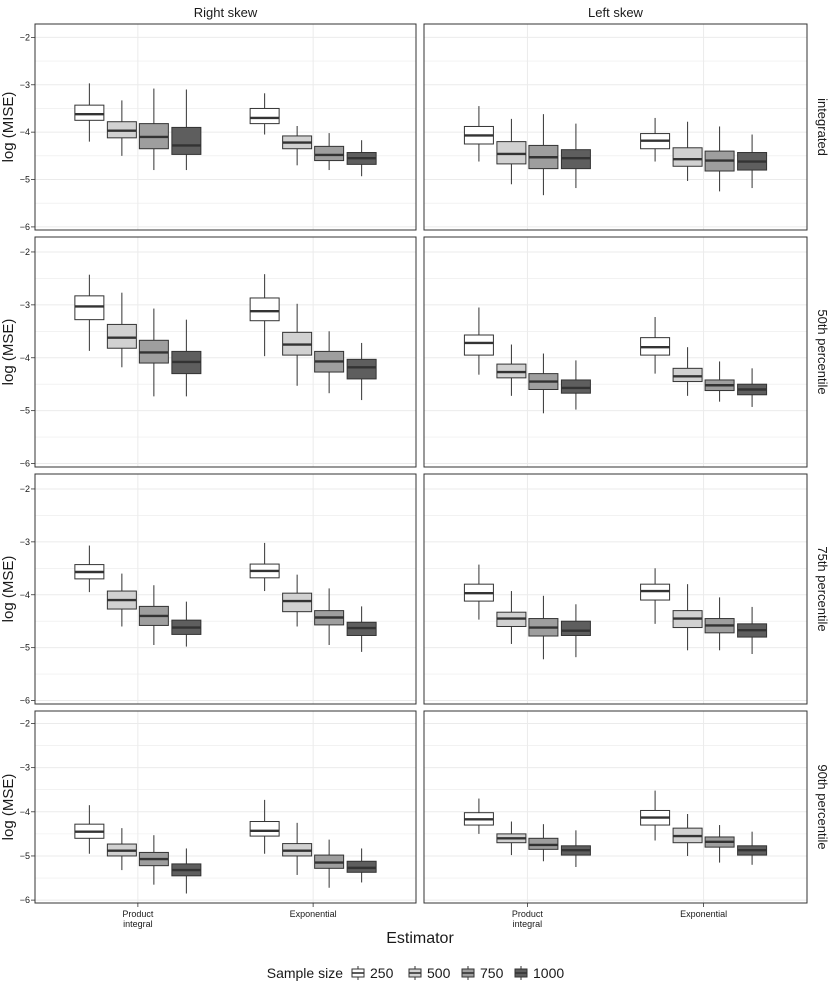 The image size is (830, 997). What do you see at coordinates (382, 973) in the screenshot?
I see `legend-label: 250` at bounding box center [382, 973].